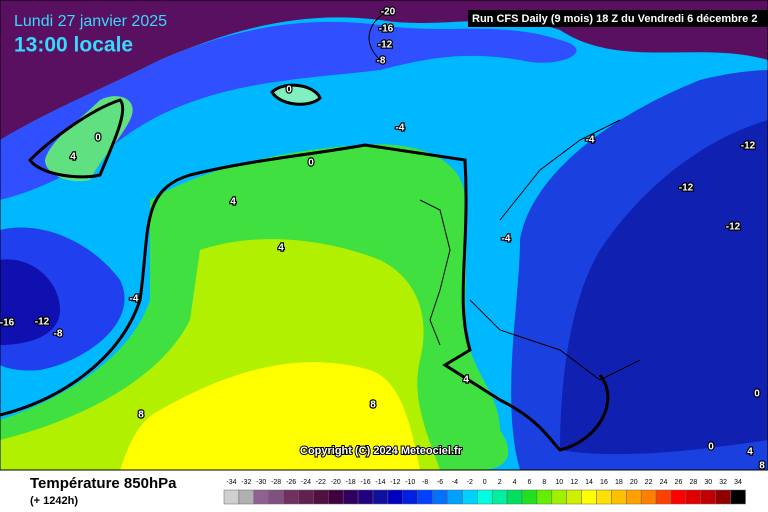  What do you see at coordinates (723, 482) in the screenshot?
I see `scale-label: 32` at bounding box center [723, 482].